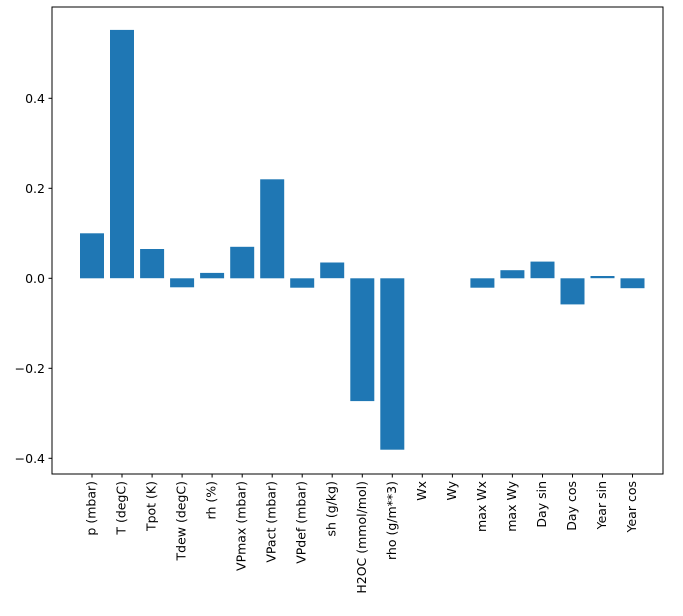 This screenshot has width=683, height=616. I want to click on x-tick-label: T (degC), so click(121, 508).